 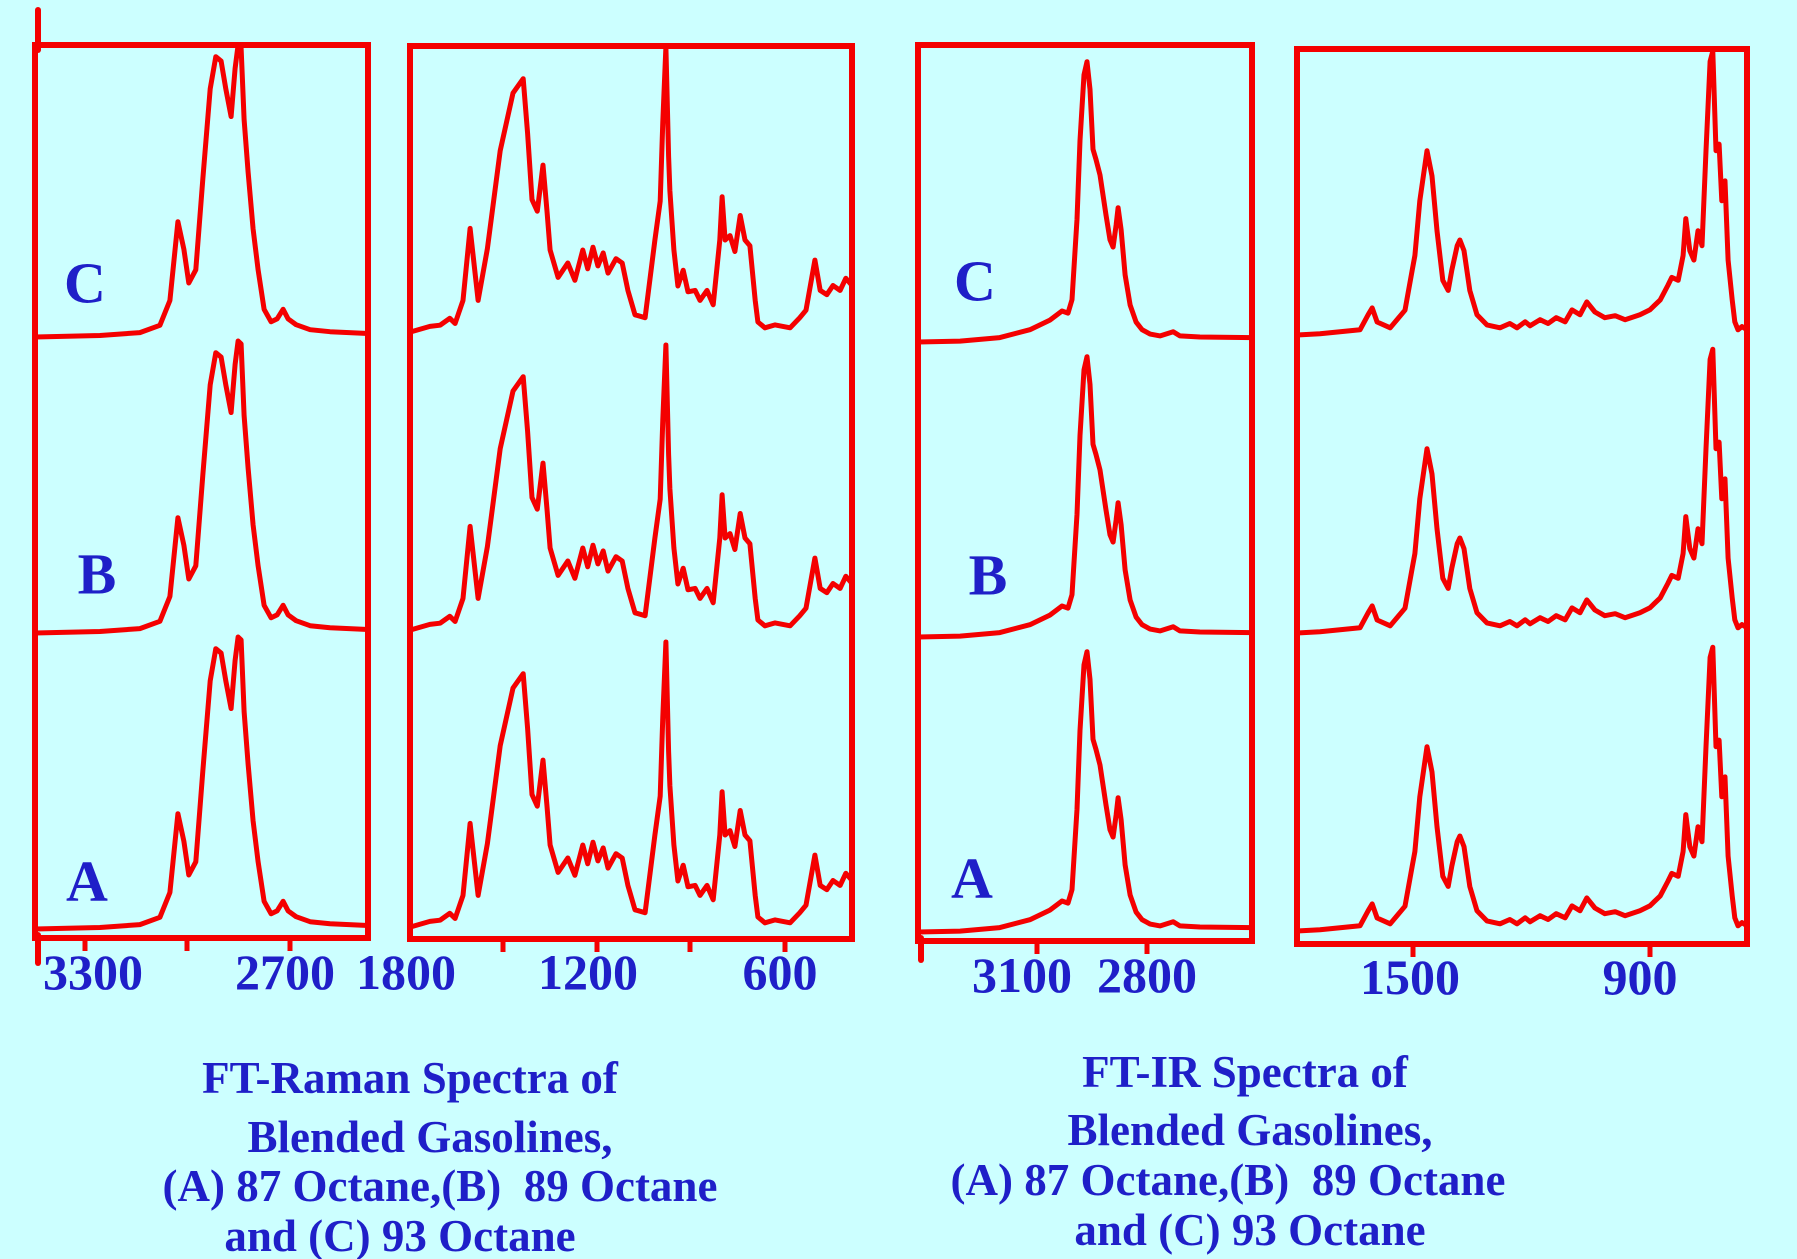 I want to click on raman-fingerprint-panel-trace-B, so click(x=631, y=487).